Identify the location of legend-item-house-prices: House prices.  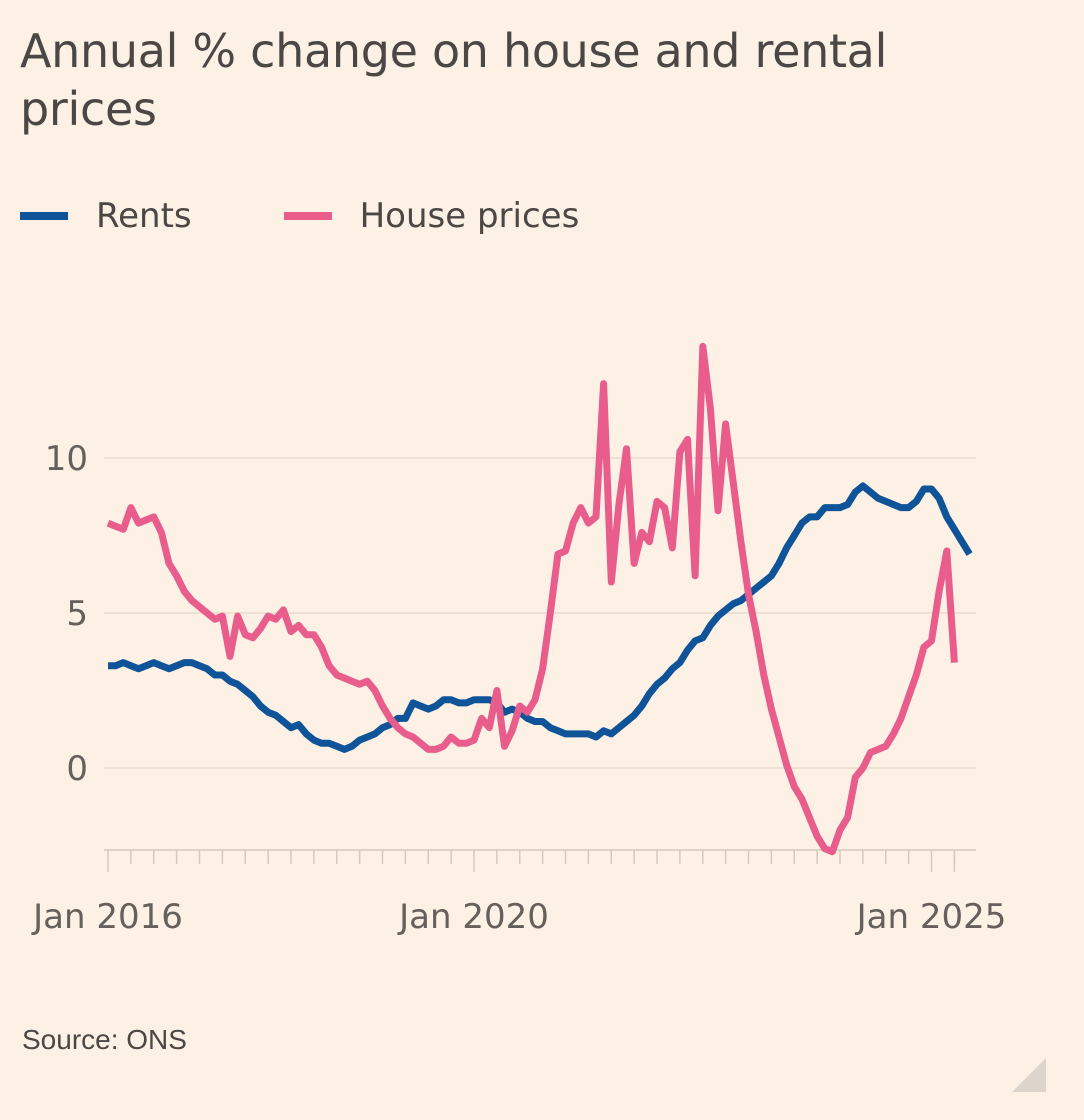
(431, 216).